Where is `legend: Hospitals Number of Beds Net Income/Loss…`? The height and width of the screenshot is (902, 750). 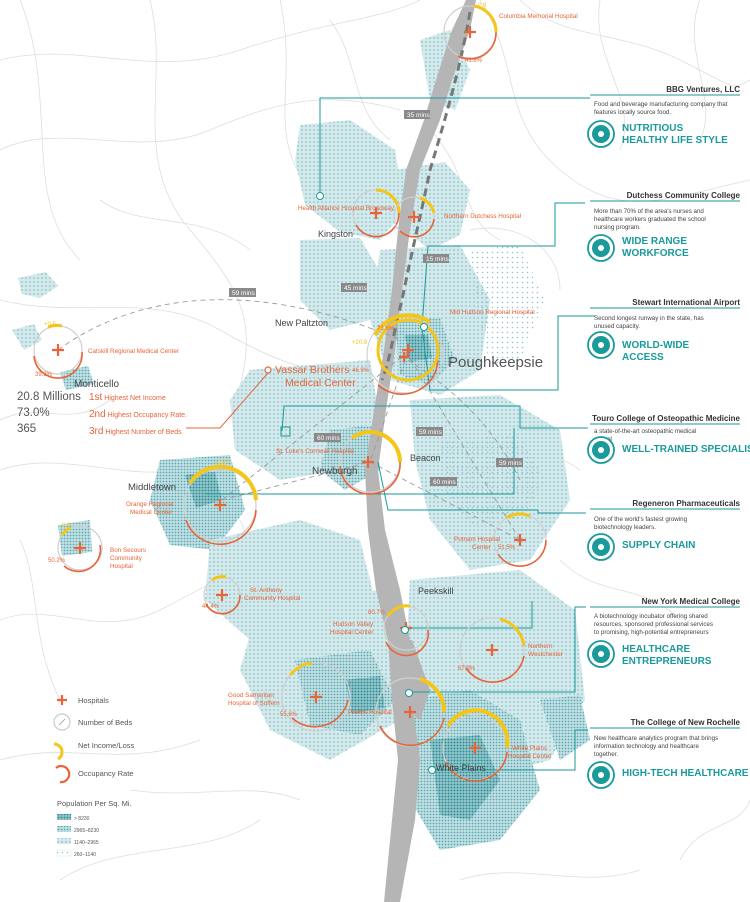
legend: Hospitals Number of Beds Net Income/Loss… is located at coordinates (94, 776).